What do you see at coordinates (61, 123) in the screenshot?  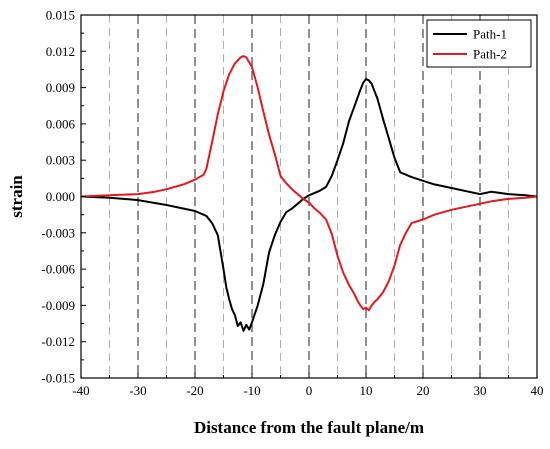 I see `y-tick-label: 0.006` at bounding box center [61, 123].